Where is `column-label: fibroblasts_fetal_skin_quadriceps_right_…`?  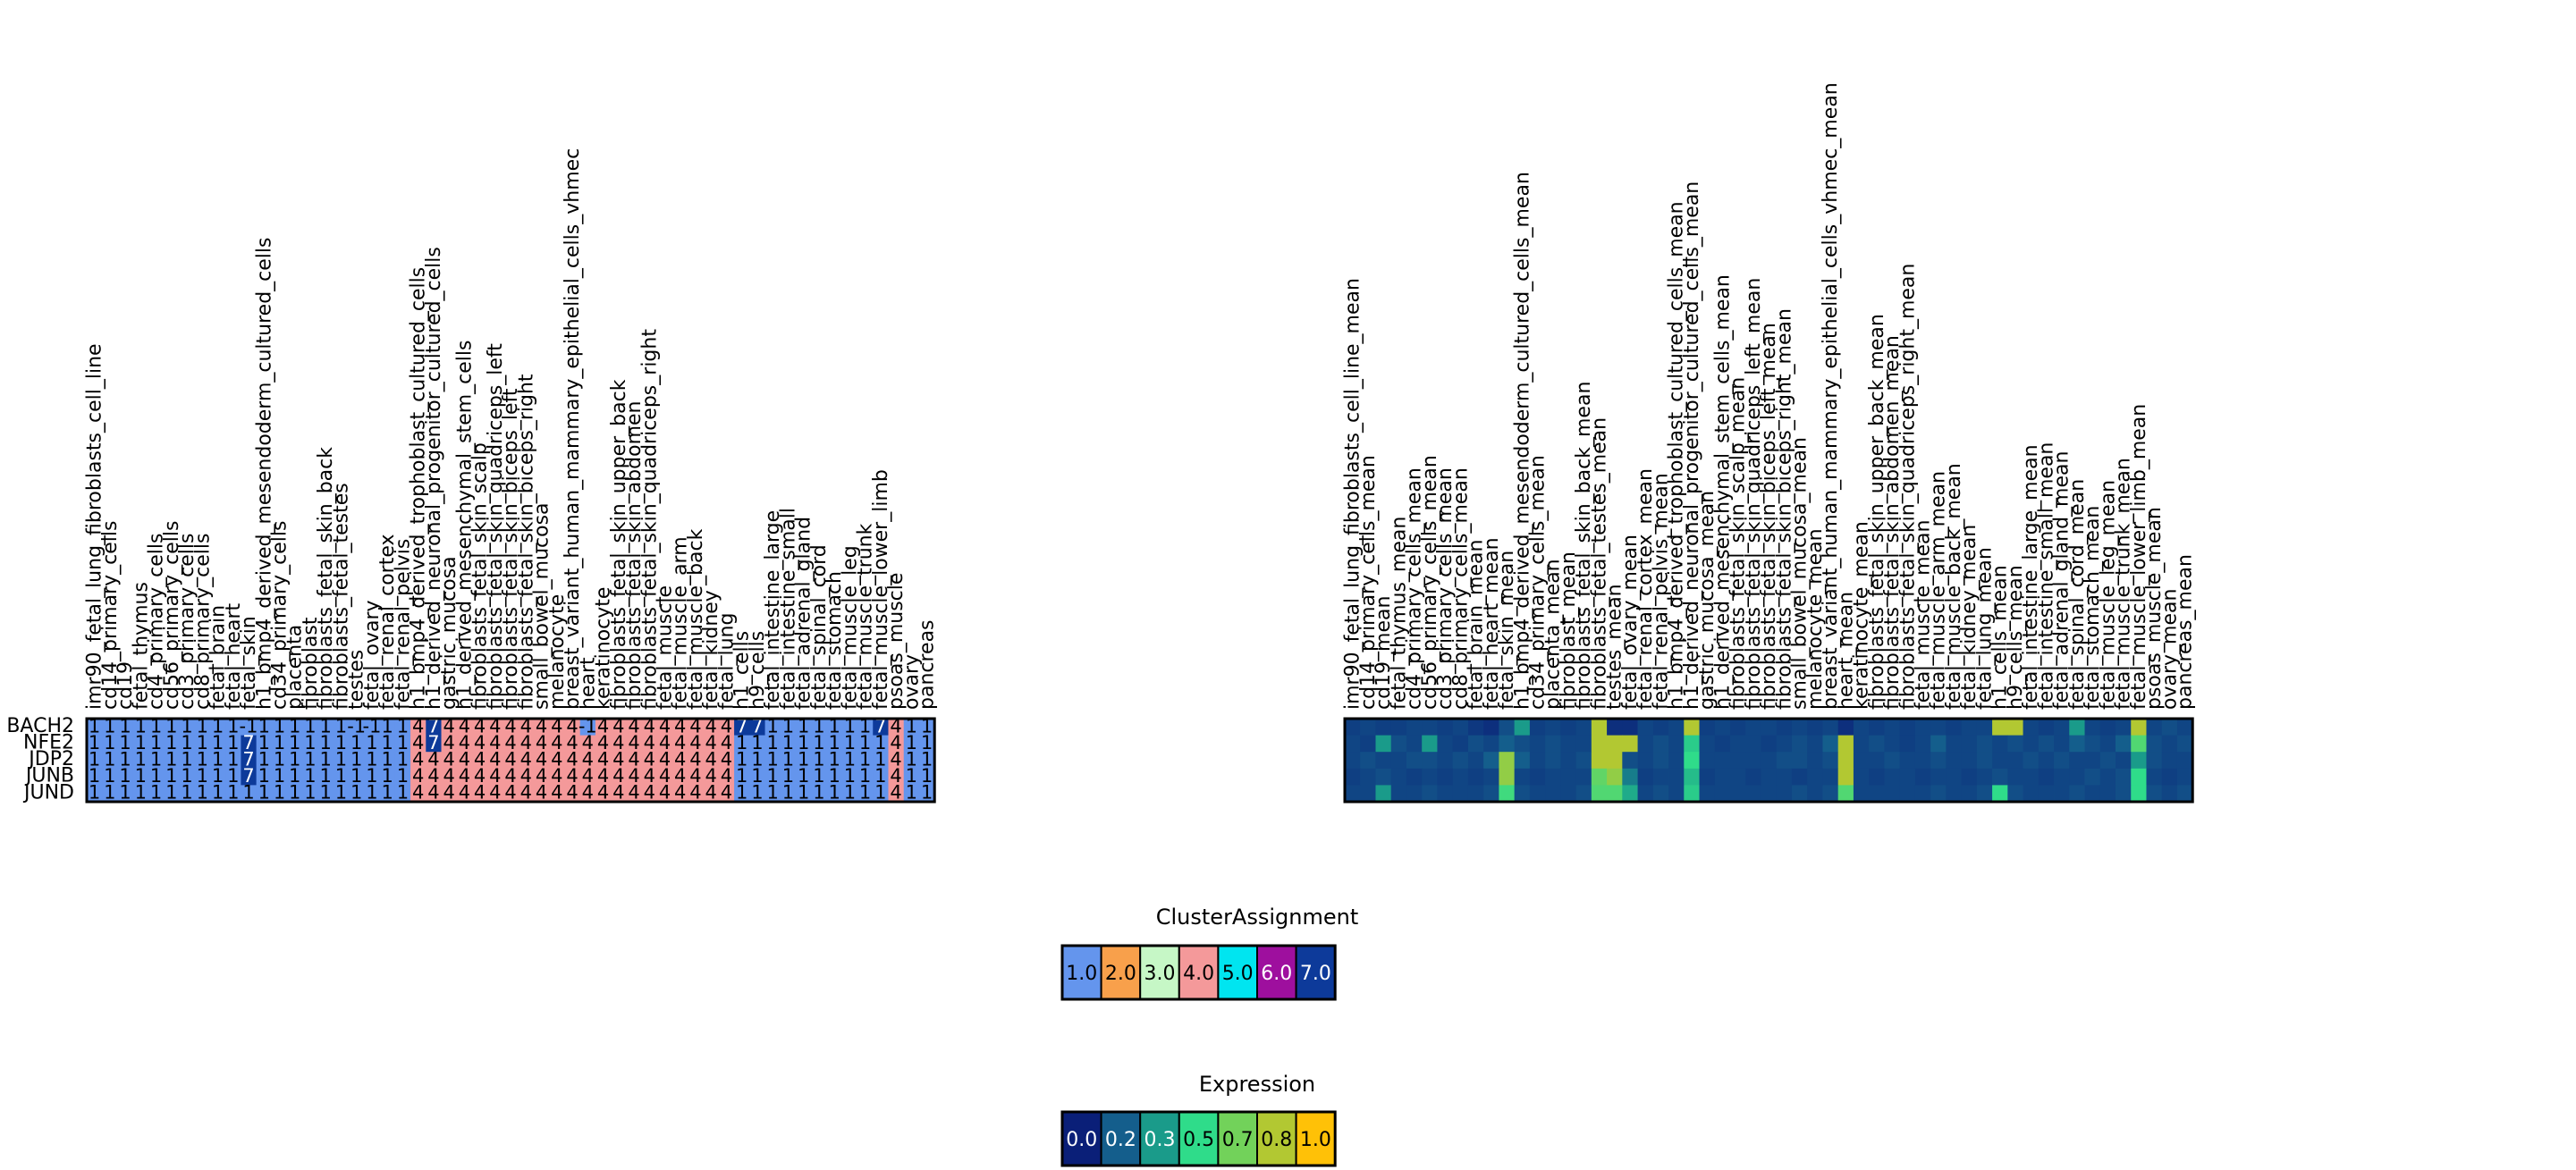
column-label: fibroblasts_fetal_skin_quadriceps_right_… is located at coordinates (1907, 487).